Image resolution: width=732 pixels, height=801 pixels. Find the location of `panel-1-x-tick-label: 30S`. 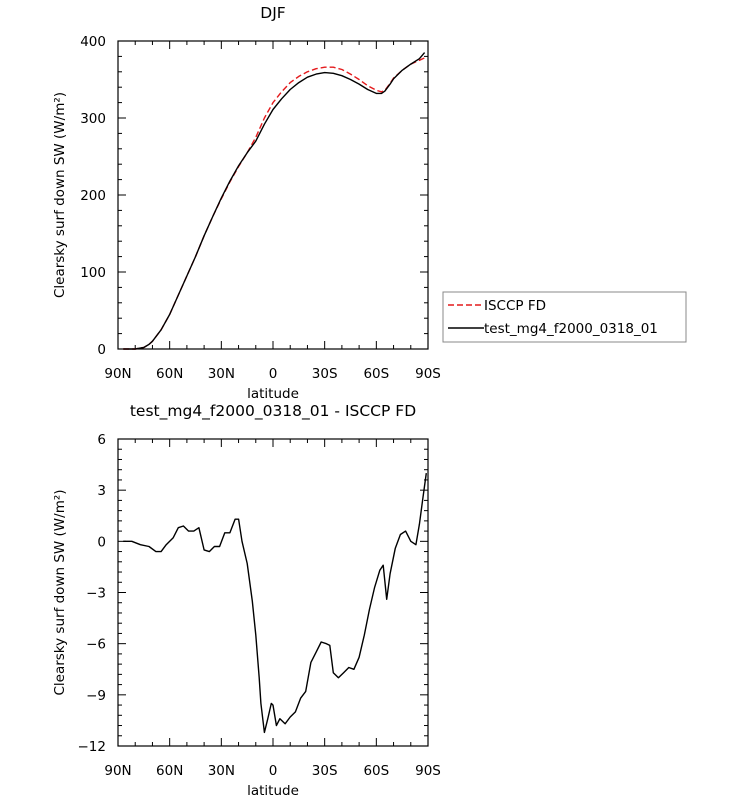

panel-1-x-tick-label: 30S is located at coordinates (325, 374).